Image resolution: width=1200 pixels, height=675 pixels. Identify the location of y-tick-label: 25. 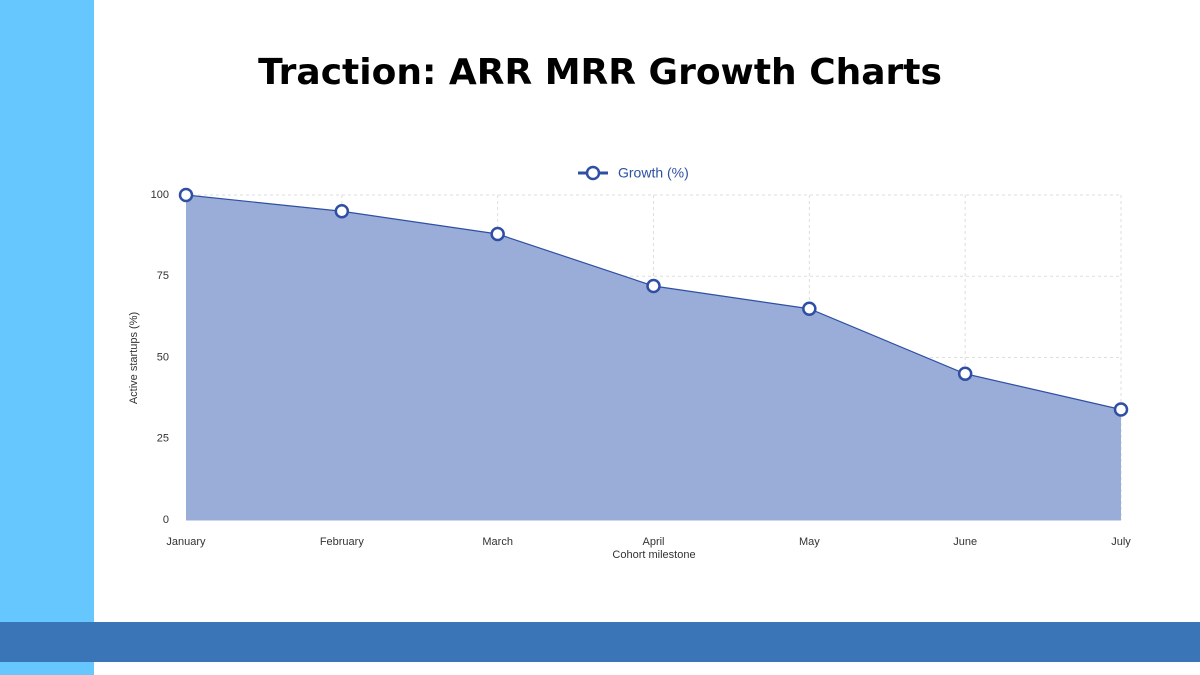
(163, 439).